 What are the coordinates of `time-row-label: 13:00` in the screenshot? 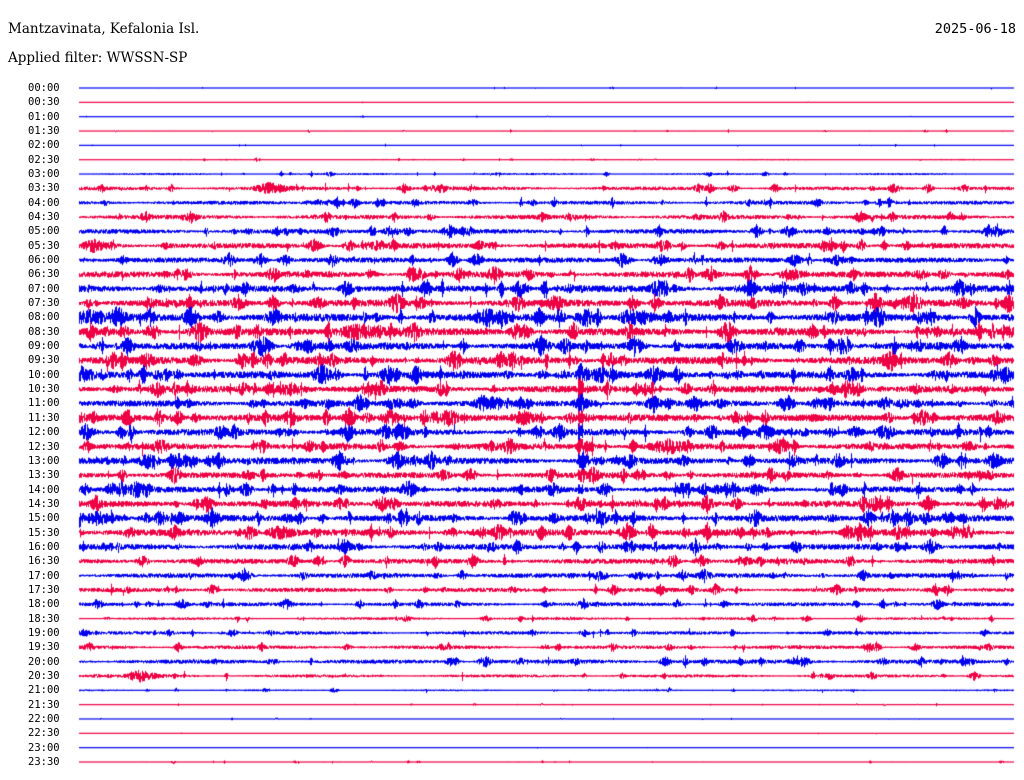 It's located at (44, 460).